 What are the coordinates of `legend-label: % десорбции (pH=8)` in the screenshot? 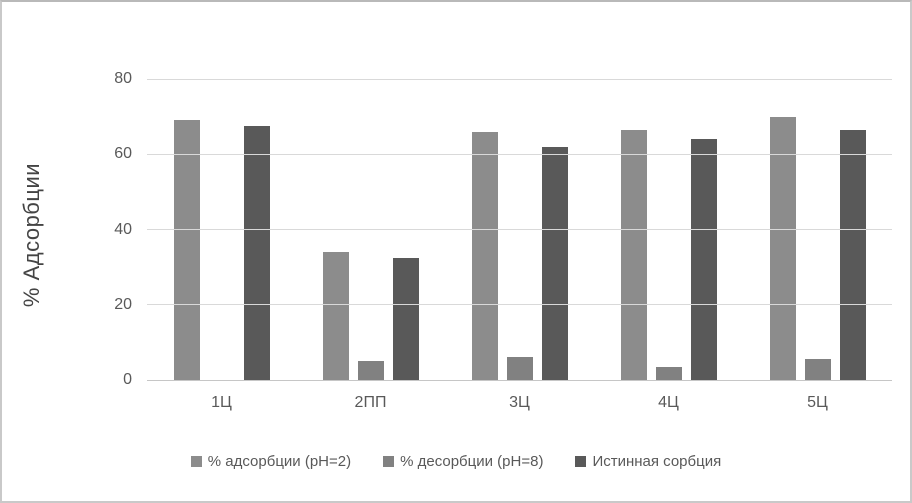 It's located at (472, 461).